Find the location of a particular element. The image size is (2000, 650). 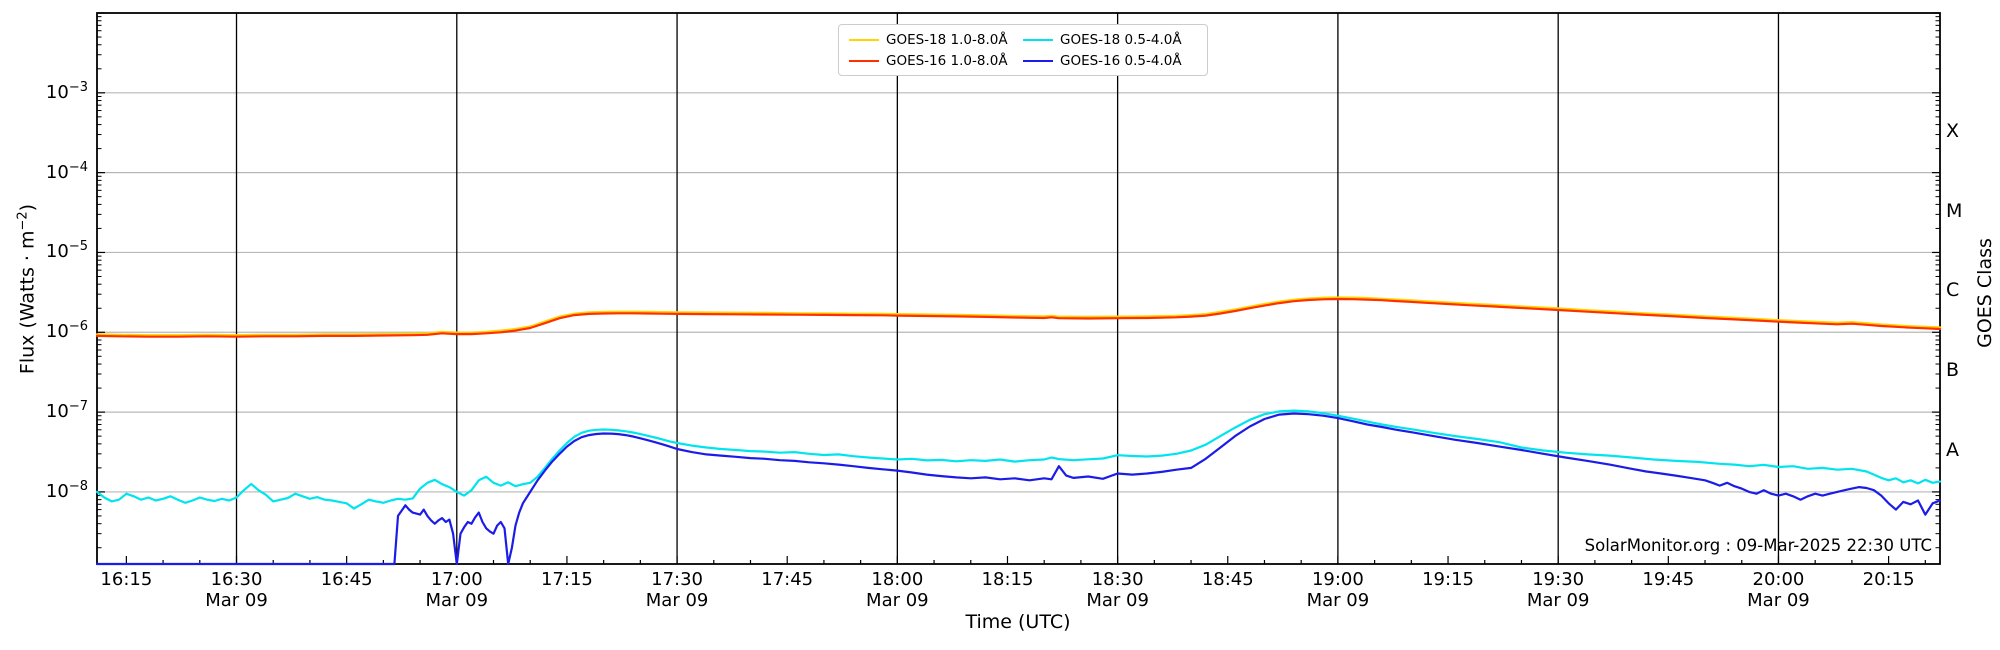

x-tick-label: 16:15 is located at coordinates (126, 579).